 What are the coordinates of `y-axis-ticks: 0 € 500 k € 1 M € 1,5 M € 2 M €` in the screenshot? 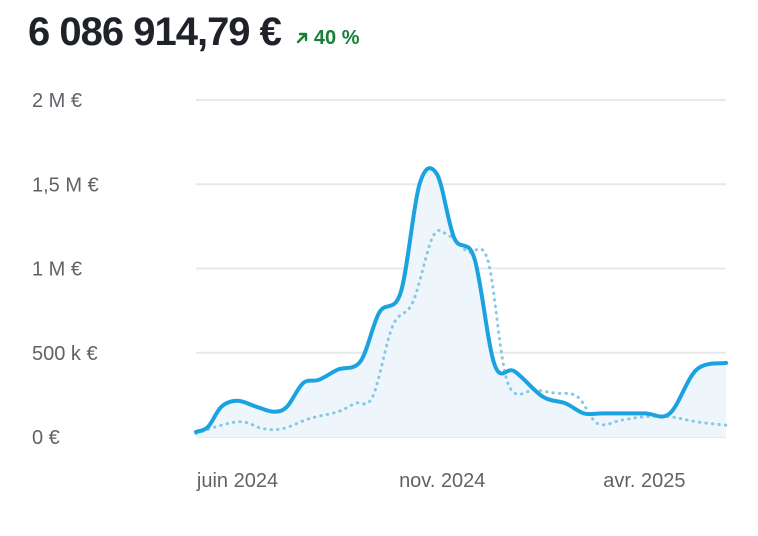 It's located at (65, 269).